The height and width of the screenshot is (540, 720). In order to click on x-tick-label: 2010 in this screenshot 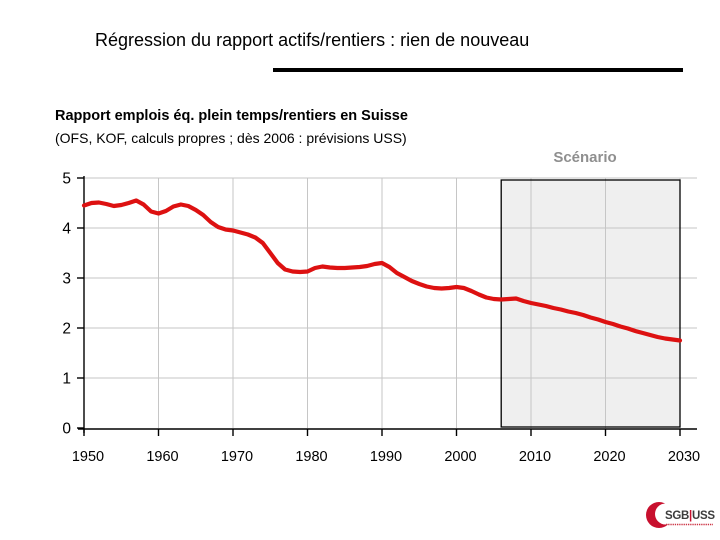, I will do `click(535, 457)`.